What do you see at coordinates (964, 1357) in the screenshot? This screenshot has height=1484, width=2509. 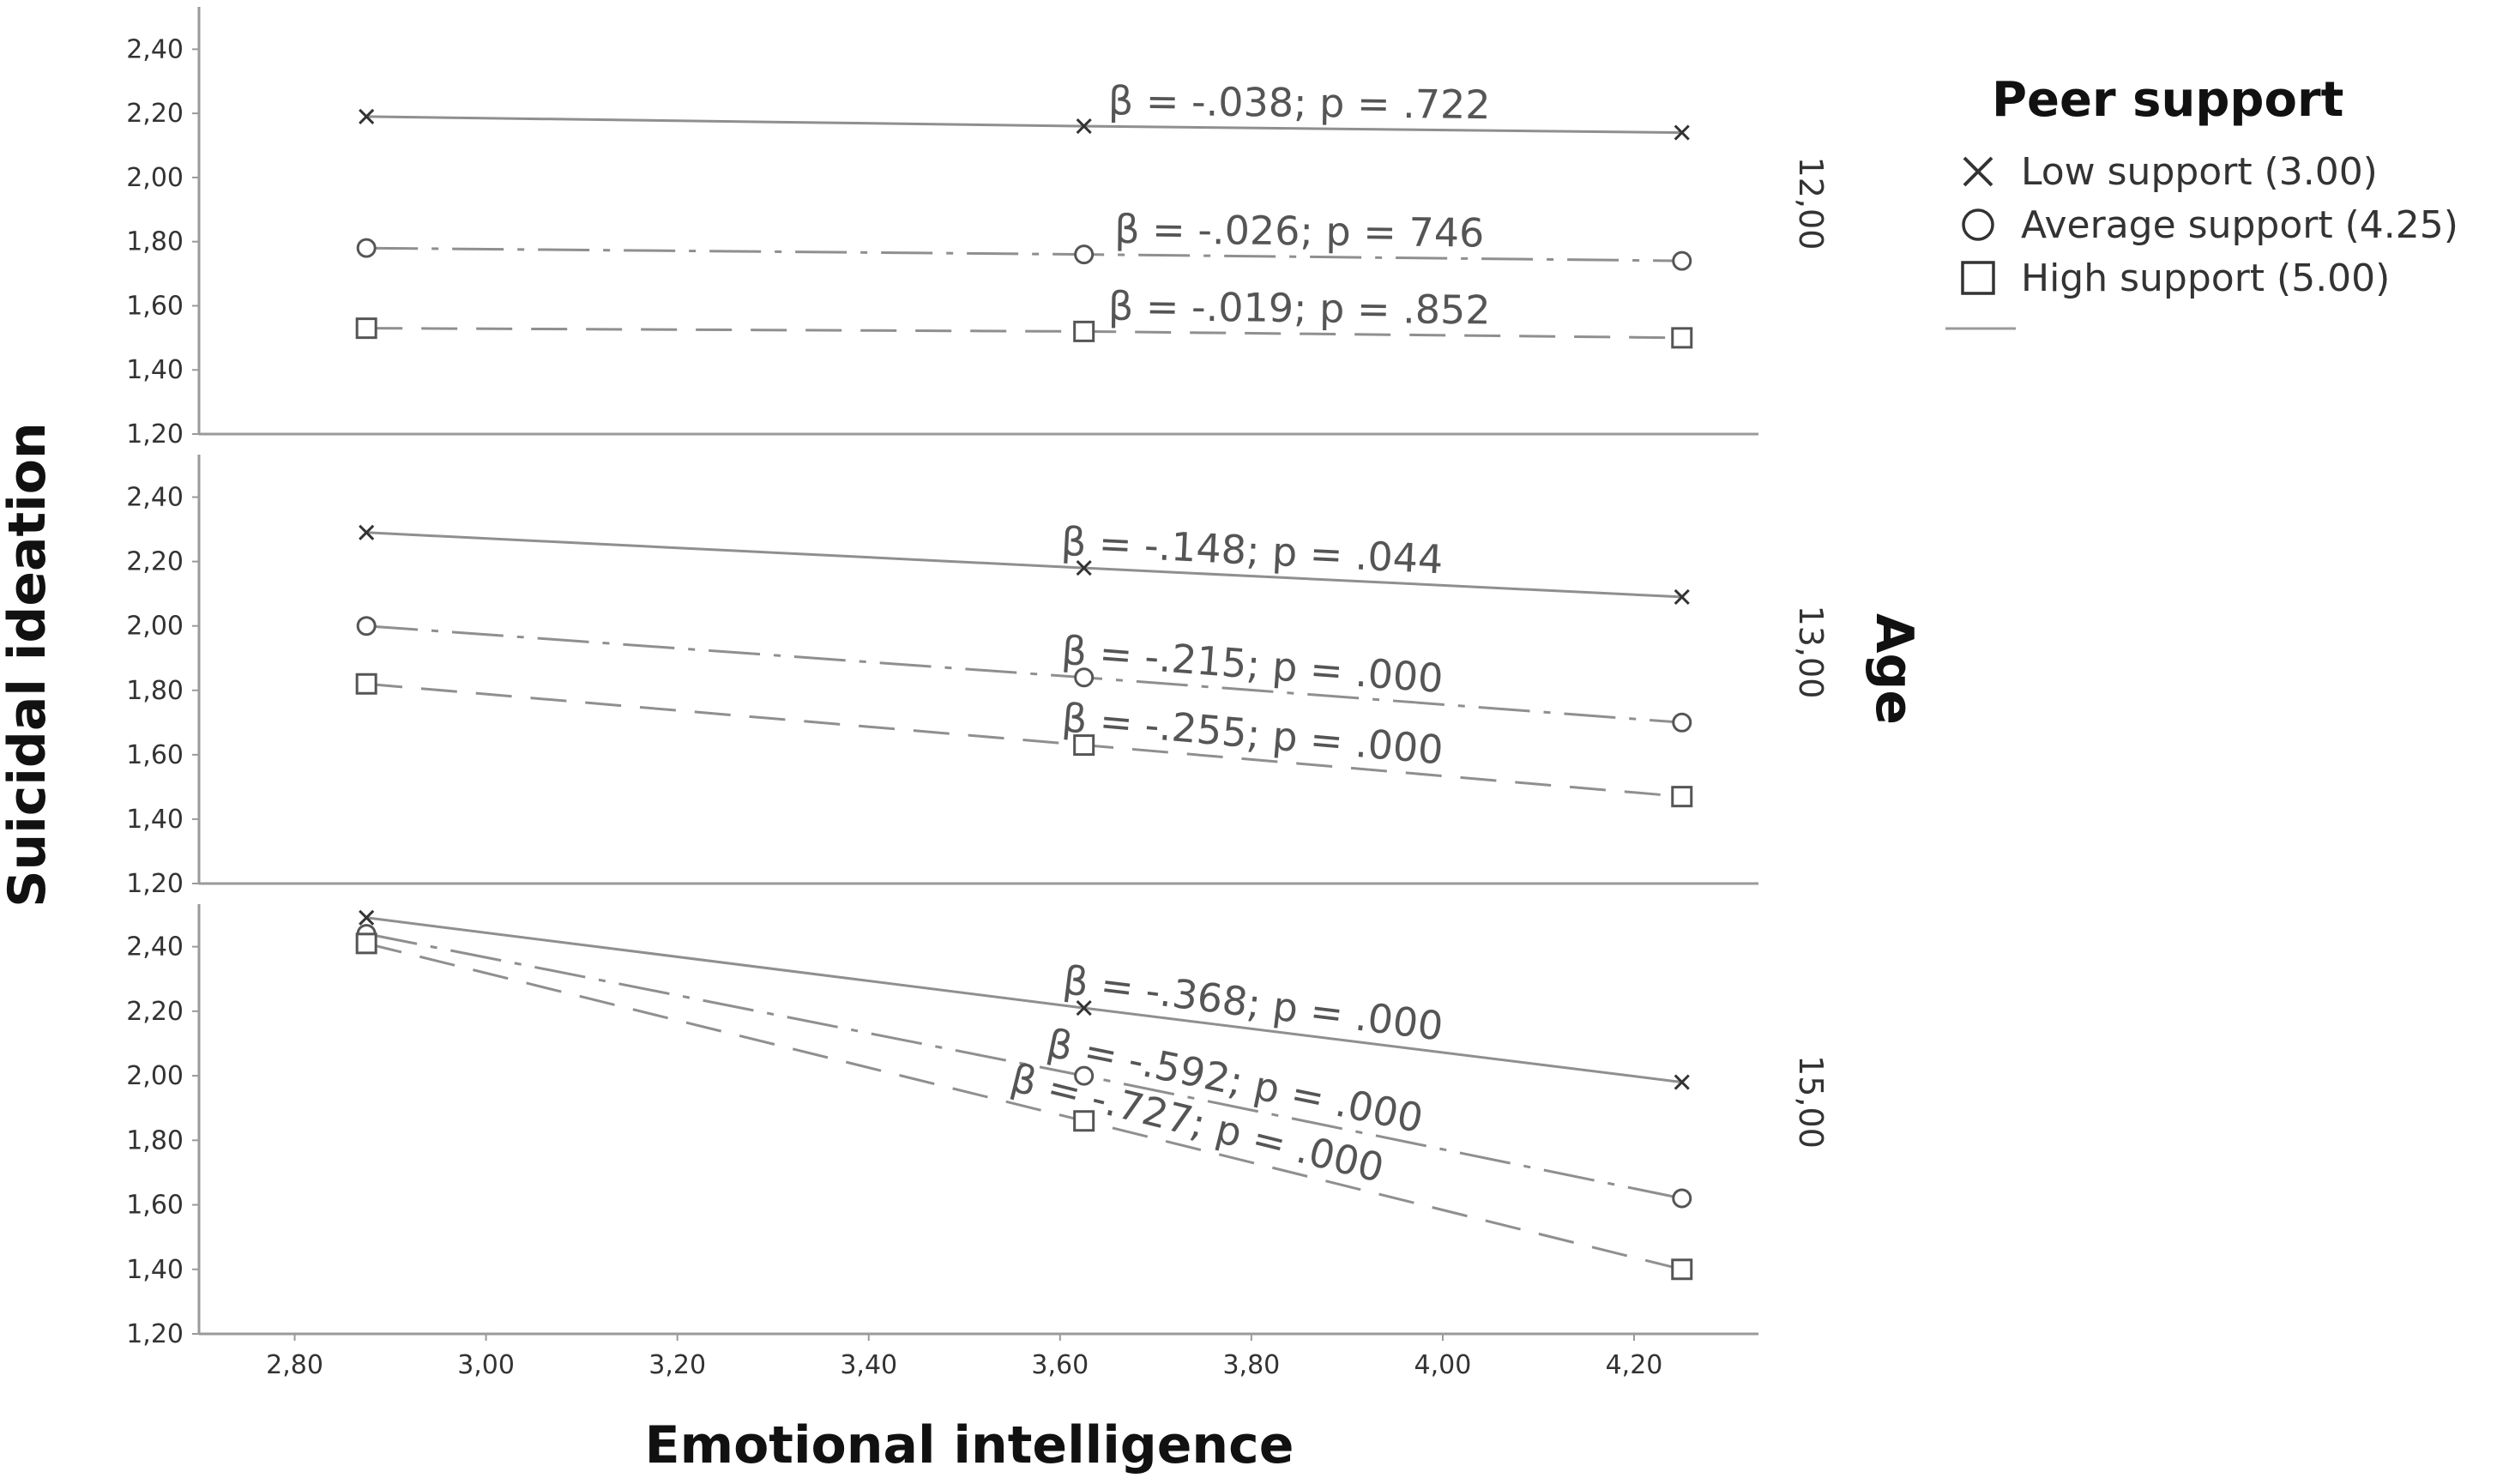 I see `x-axis: 2,80 3,00 3,20 3,40 3,60 3,80 4,00 4,20` at bounding box center [964, 1357].